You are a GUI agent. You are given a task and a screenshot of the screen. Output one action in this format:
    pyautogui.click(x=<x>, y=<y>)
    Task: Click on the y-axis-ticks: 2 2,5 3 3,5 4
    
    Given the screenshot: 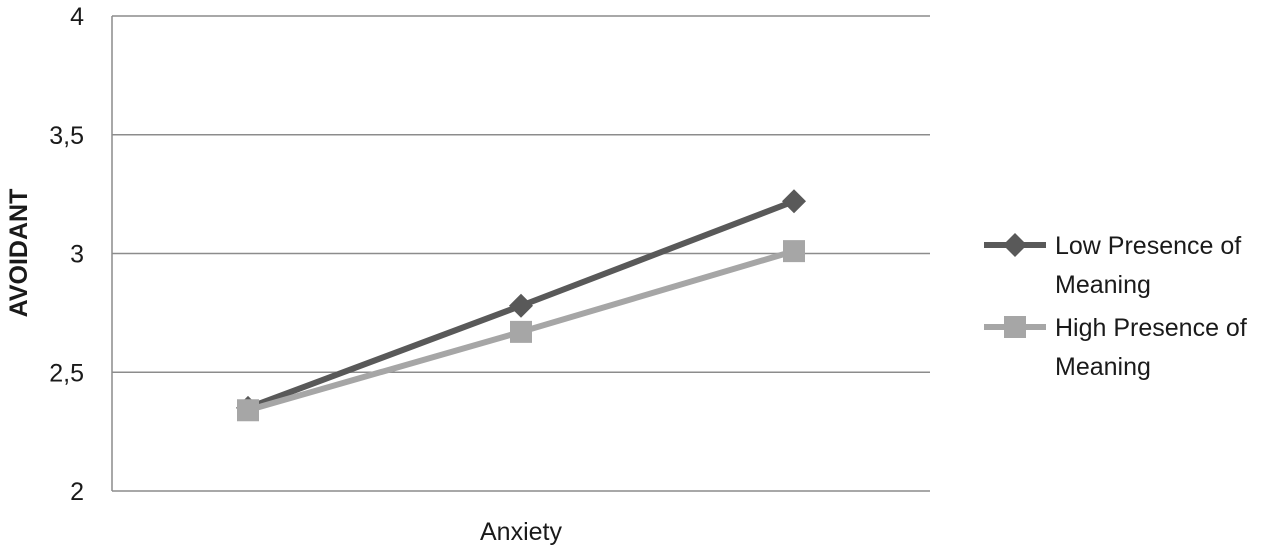 What is the action you would take?
    pyautogui.click(x=66, y=254)
    